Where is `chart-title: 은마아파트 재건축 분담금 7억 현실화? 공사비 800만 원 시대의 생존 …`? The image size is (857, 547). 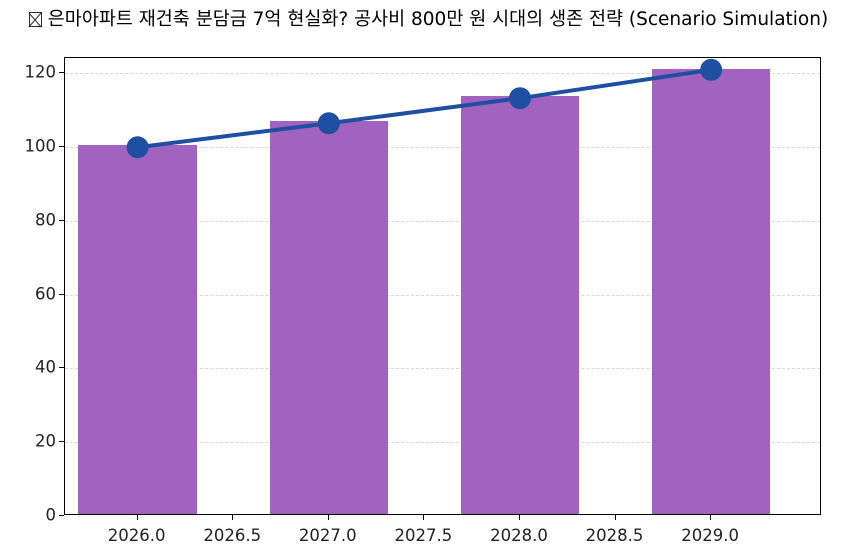 chart-title: 은마아파트 재건축 분담금 7억 현실화? 공사비 800만 원 시대의 생존 … is located at coordinates (428, 20).